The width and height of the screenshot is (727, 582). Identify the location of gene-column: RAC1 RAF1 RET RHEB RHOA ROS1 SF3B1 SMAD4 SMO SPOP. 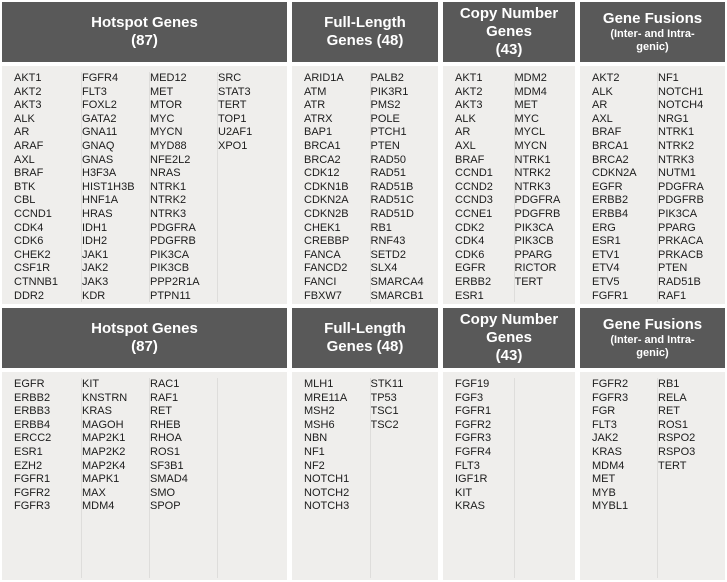
(184, 478).